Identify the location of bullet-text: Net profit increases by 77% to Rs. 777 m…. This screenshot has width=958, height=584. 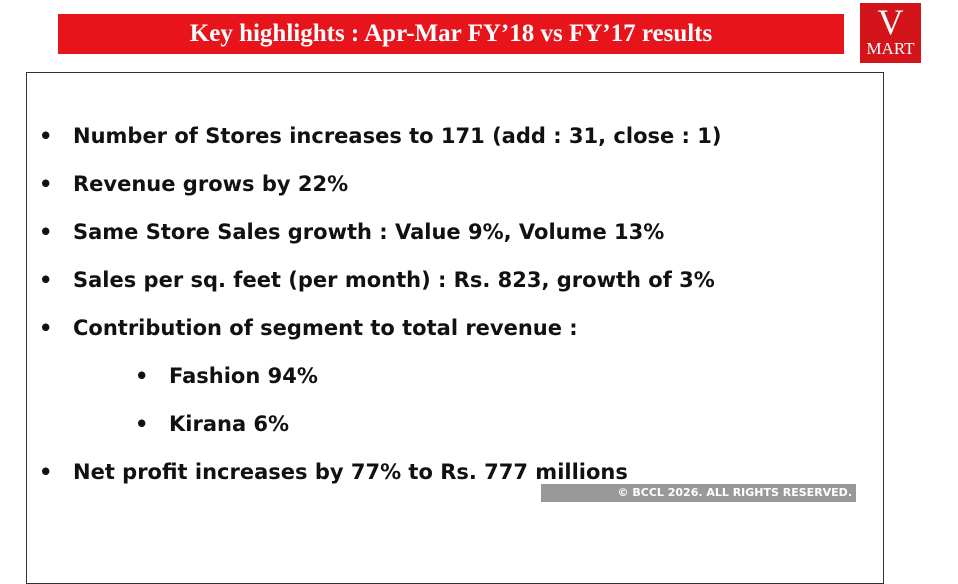
(350, 472).